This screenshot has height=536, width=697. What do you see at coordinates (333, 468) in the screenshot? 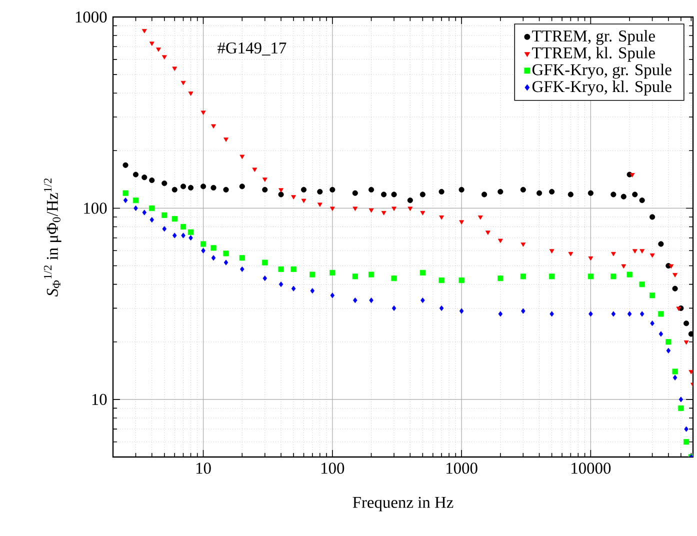
I see `x-tick-label: 100` at bounding box center [333, 468].